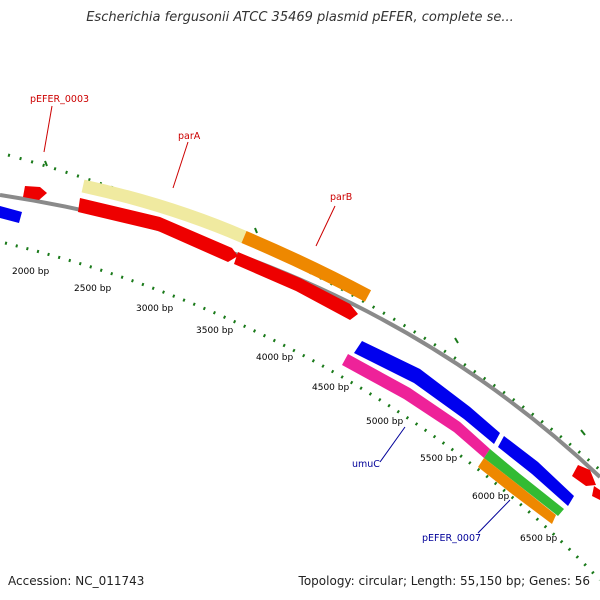  What do you see at coordinates (366, 464) in the screenshot?
I see `gene-label-umuC: umuC` at bounding box center [366, 464].